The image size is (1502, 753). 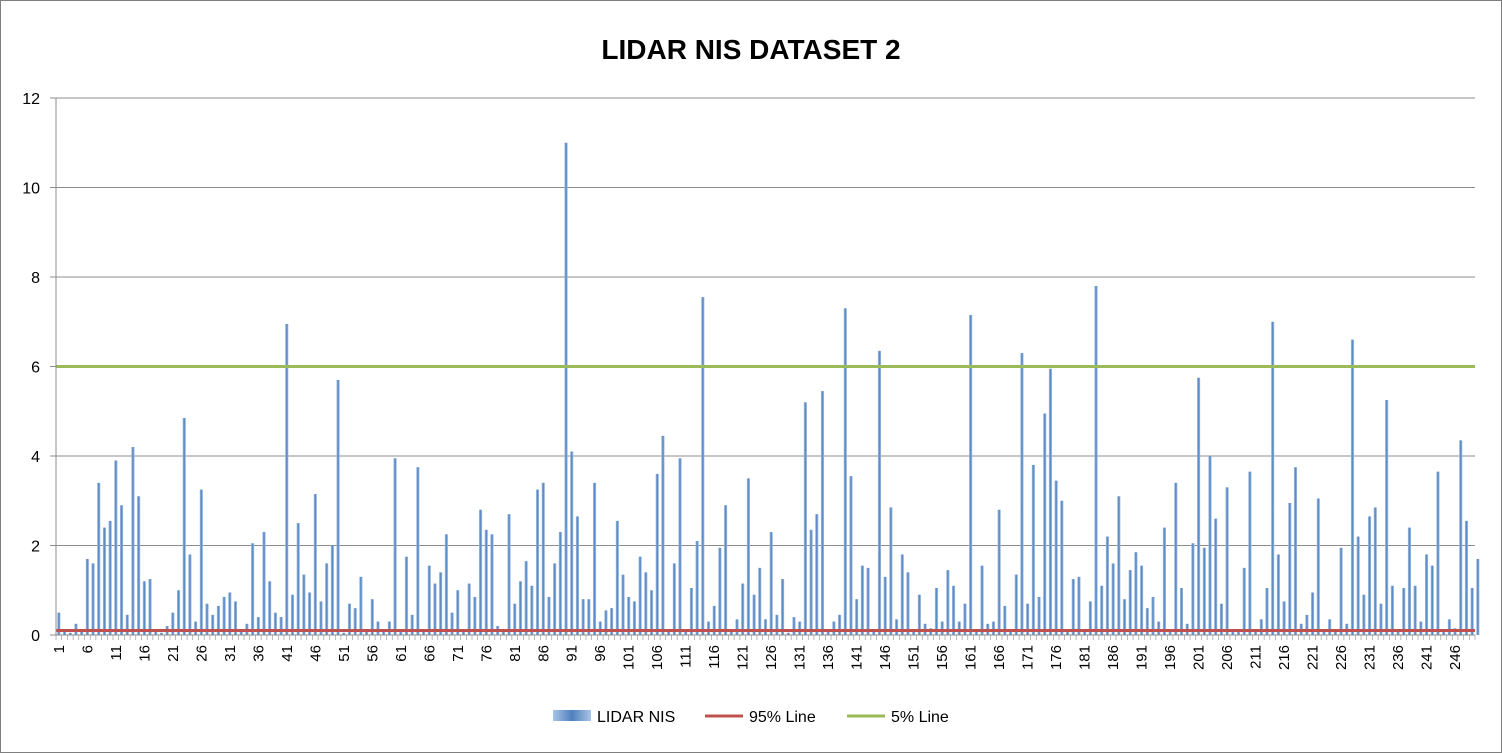 I want to click on x-tick-label: 26, so click(x=201, y=653).